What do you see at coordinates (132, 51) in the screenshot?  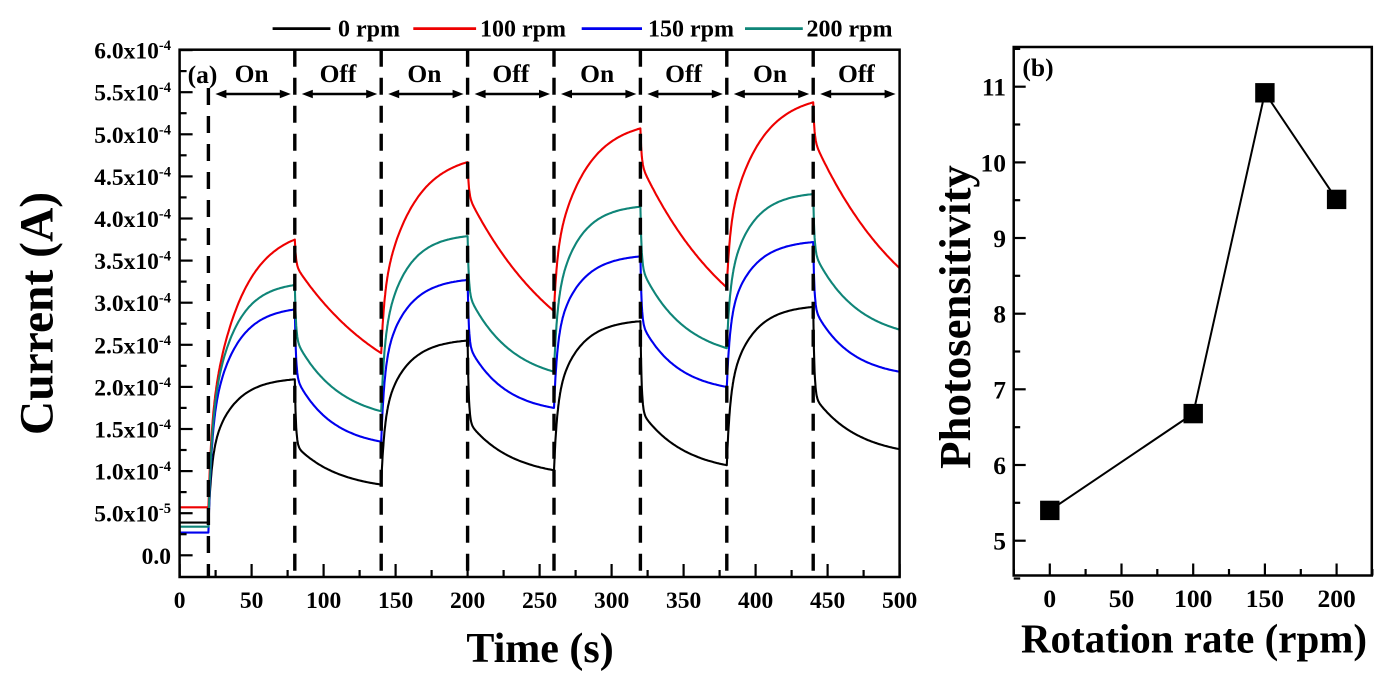 I see `svg-text: 6.0x10⁻⁴` at bounding box center [132, 51].